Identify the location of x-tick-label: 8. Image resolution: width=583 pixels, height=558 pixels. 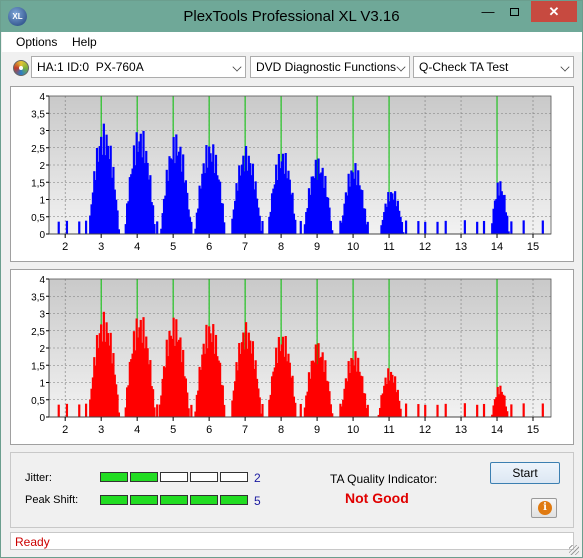
(281, 247).